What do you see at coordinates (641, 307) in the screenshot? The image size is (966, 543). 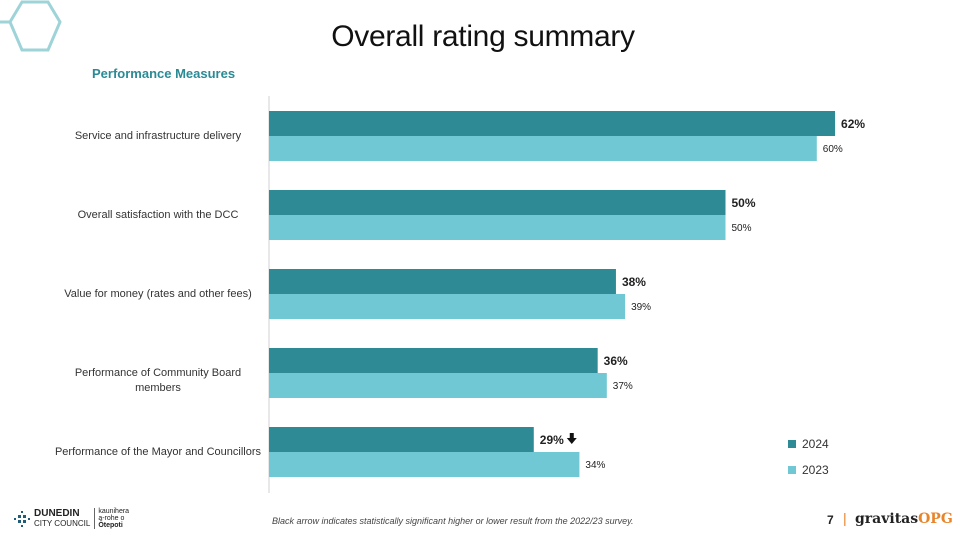 I see `data-label-2023-2: 39%` at bounding box center [641, 307].